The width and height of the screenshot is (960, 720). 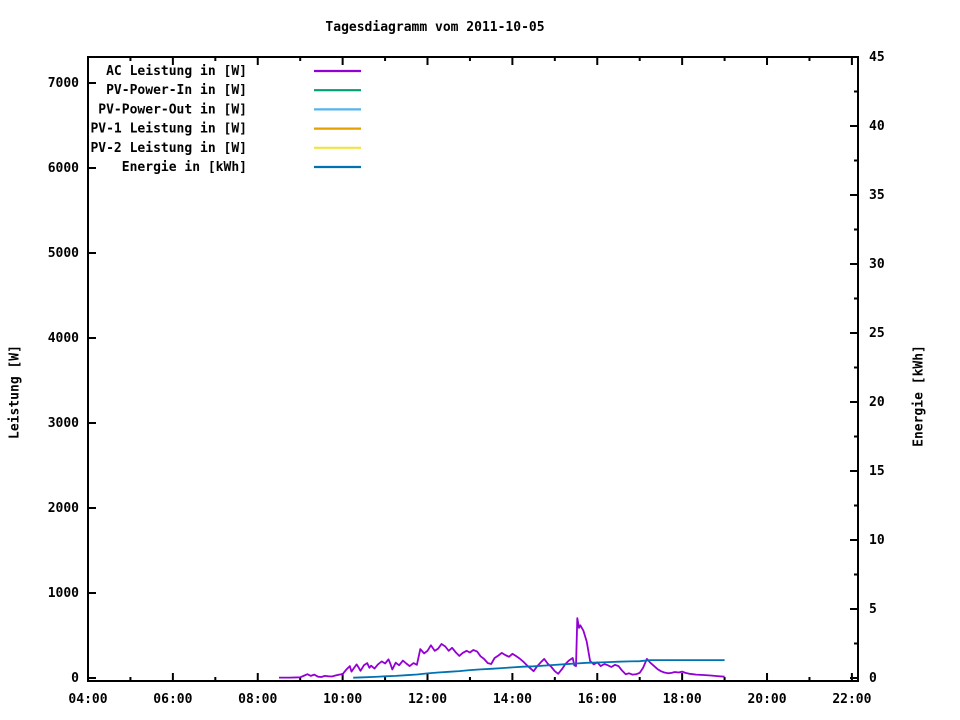 What do you see at coordinates (63, 83) in the screenshot?
I see `y-left-tick-label: 7000` at bounding box center [63, 83].